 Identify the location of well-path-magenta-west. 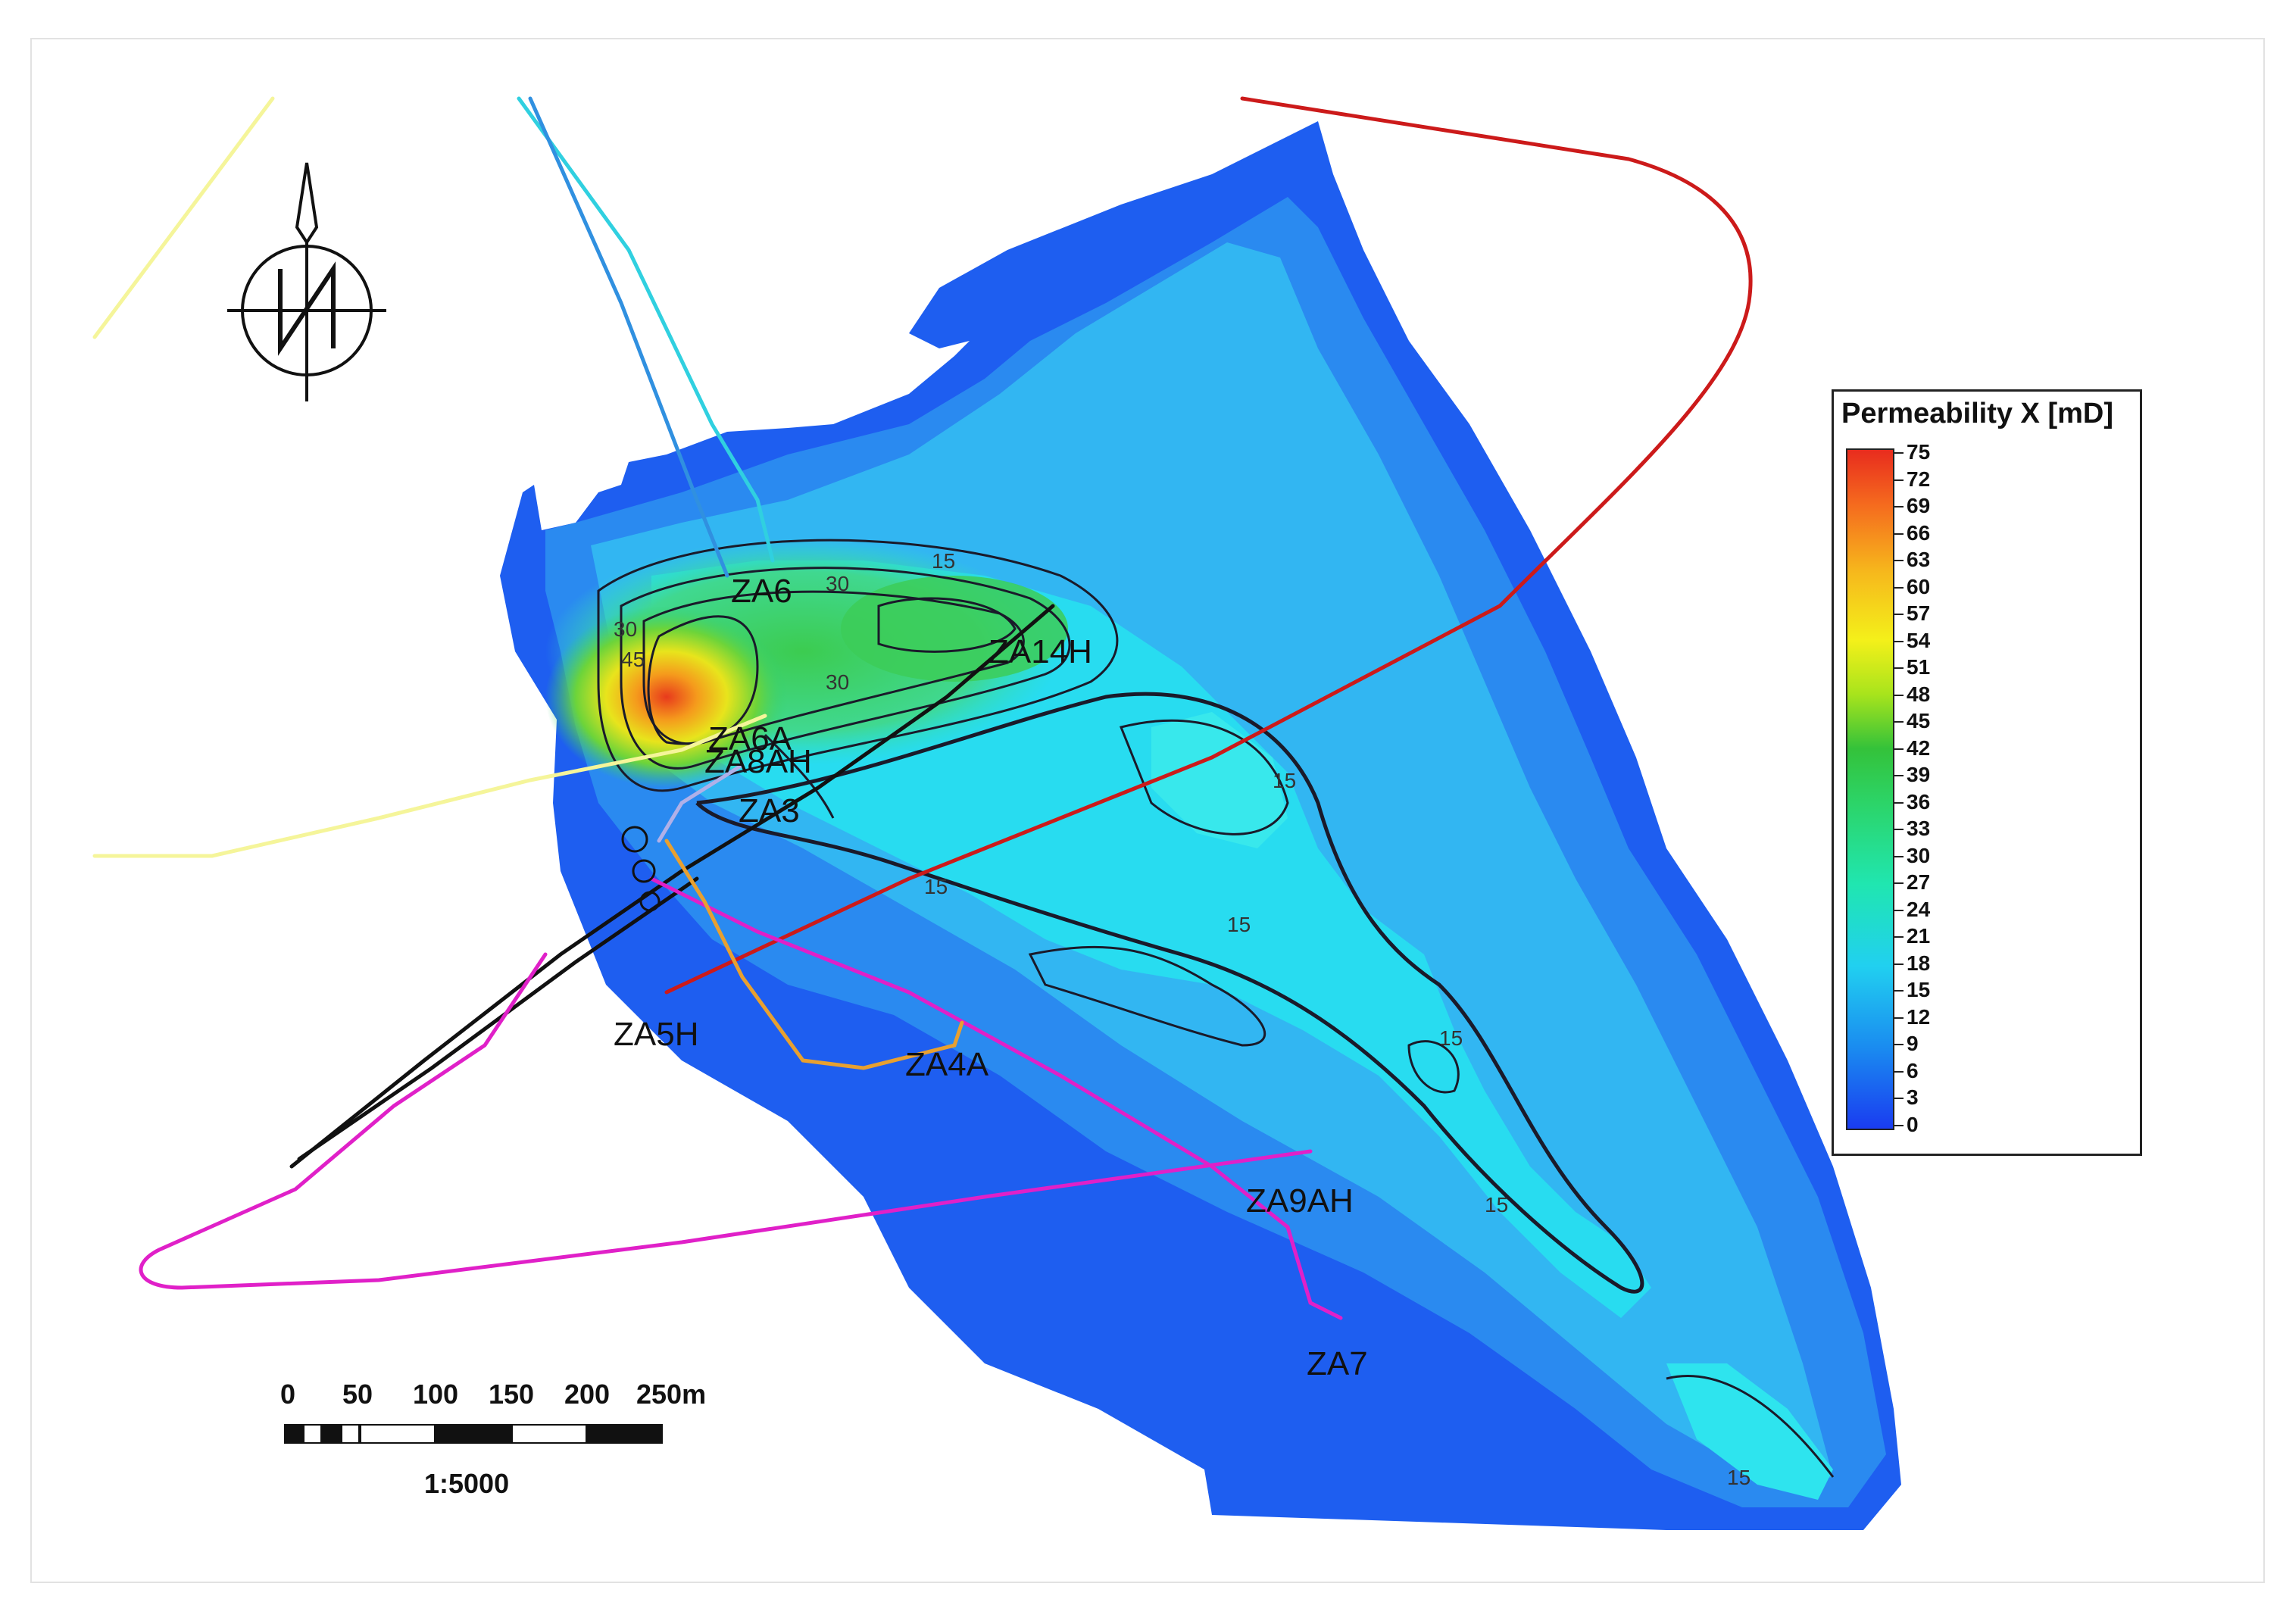
(726, 1121).